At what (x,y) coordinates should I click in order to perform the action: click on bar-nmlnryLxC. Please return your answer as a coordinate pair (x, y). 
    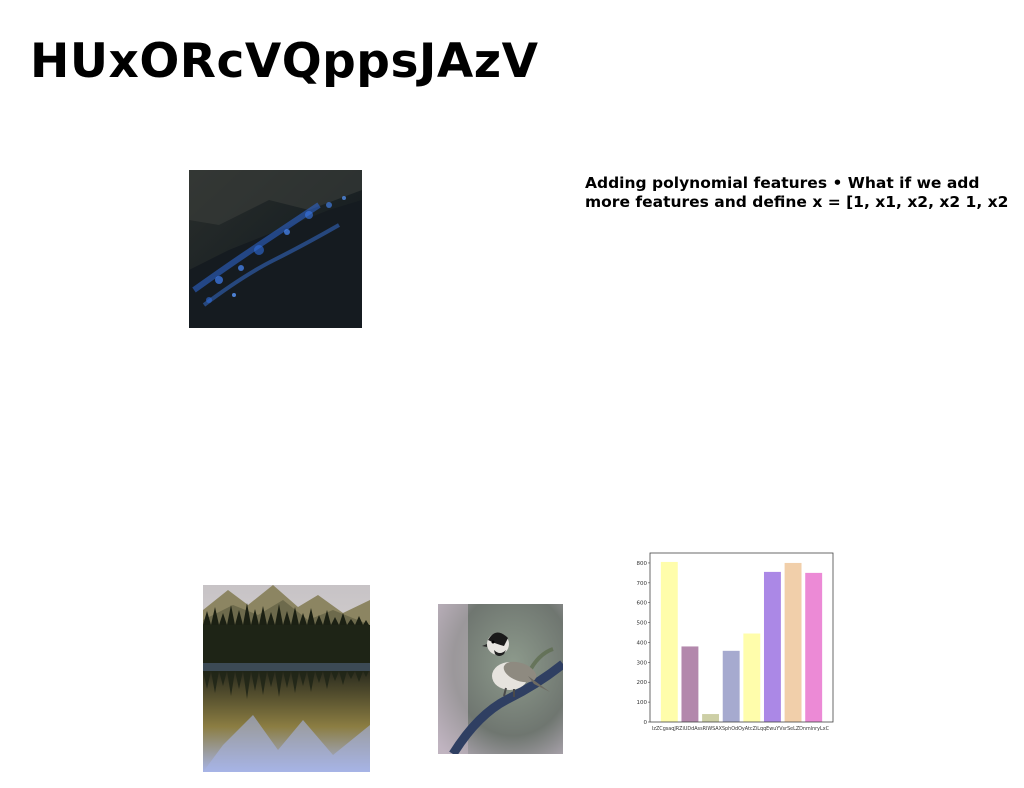
    Looking at the image, I should click on (814, 647).